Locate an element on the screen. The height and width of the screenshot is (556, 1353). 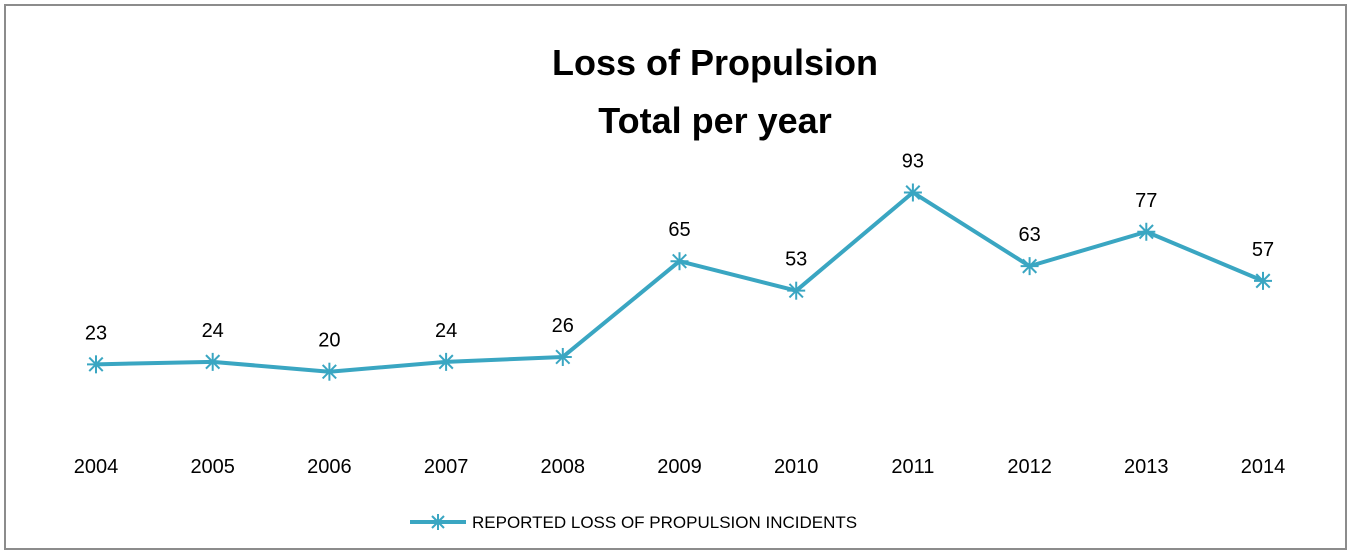
chart-subtitle: Total per year is located at coordinates (714, 120).